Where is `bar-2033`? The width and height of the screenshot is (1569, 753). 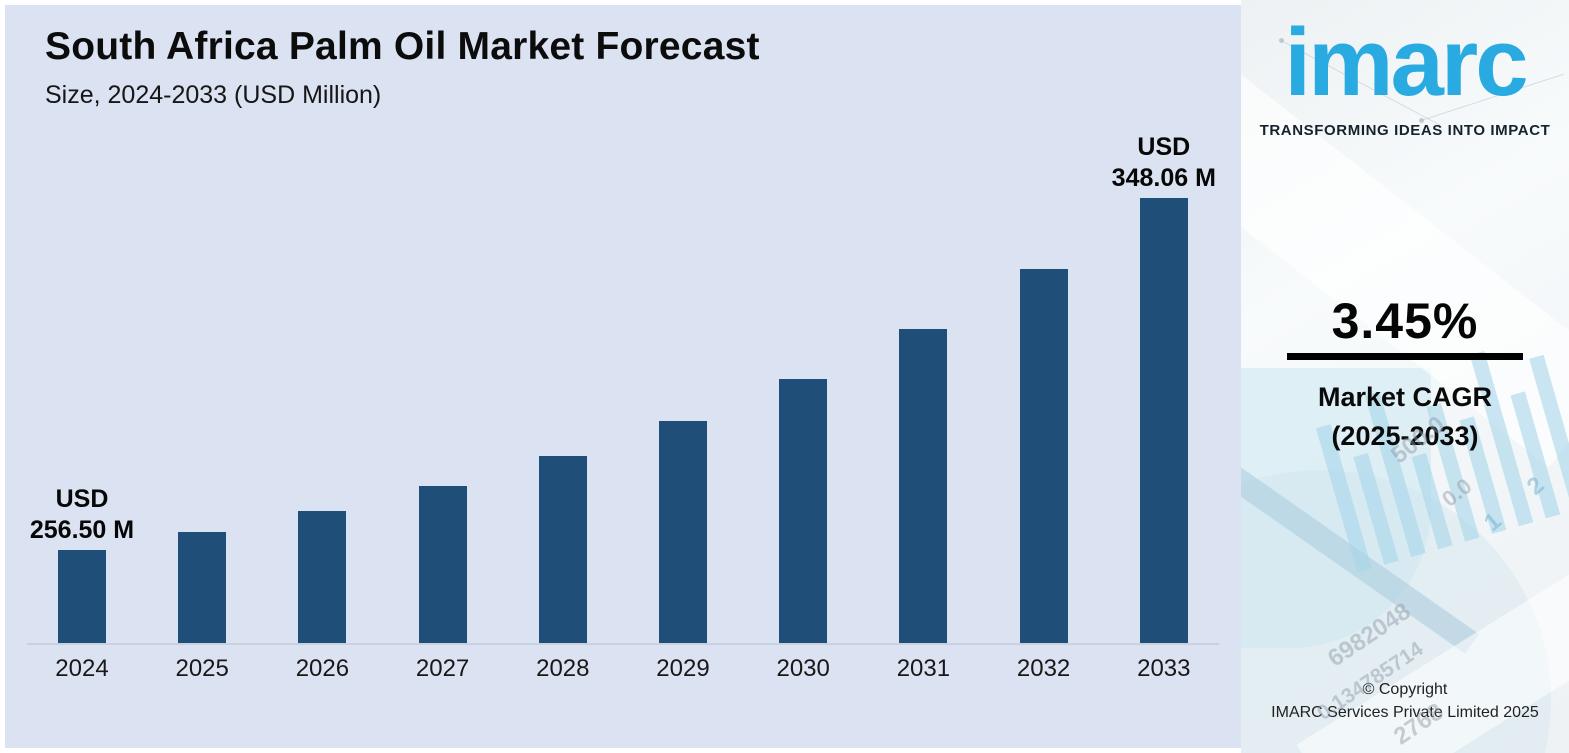
bar-2033 is located at coordinates (1163, 420).